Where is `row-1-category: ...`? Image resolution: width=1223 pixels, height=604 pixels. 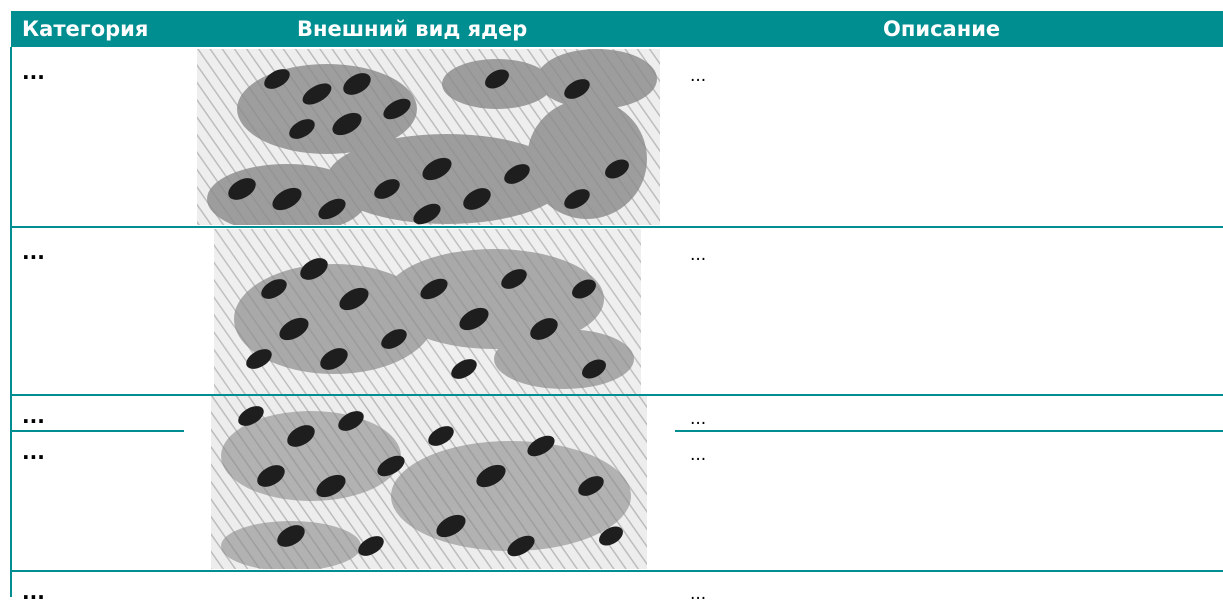 row-1-category: ... is located at coordinates (33, 72).